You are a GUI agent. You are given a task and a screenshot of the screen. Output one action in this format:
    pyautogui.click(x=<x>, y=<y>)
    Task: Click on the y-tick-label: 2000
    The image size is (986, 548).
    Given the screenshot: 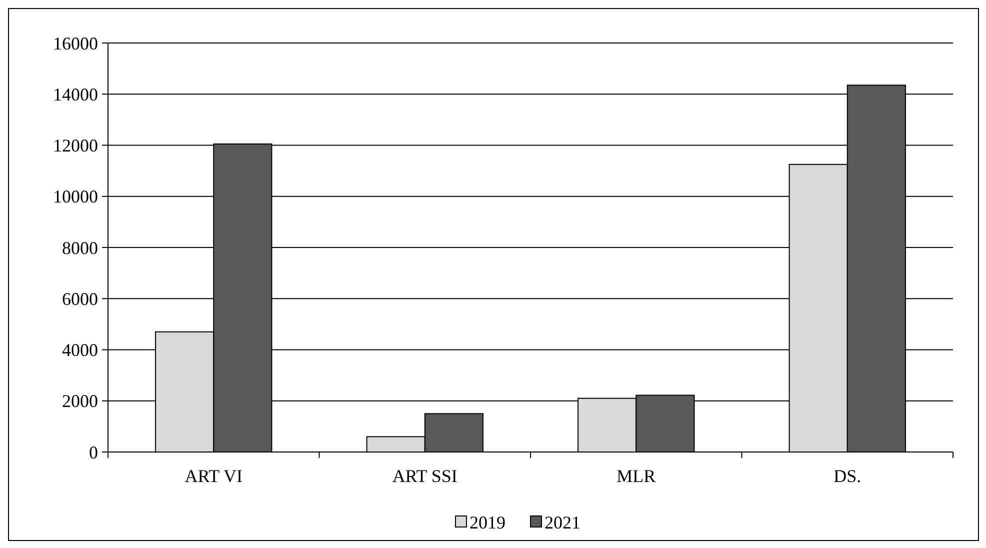 What is the action you would take?
    pyautogui.click(x=80, y=401)
    